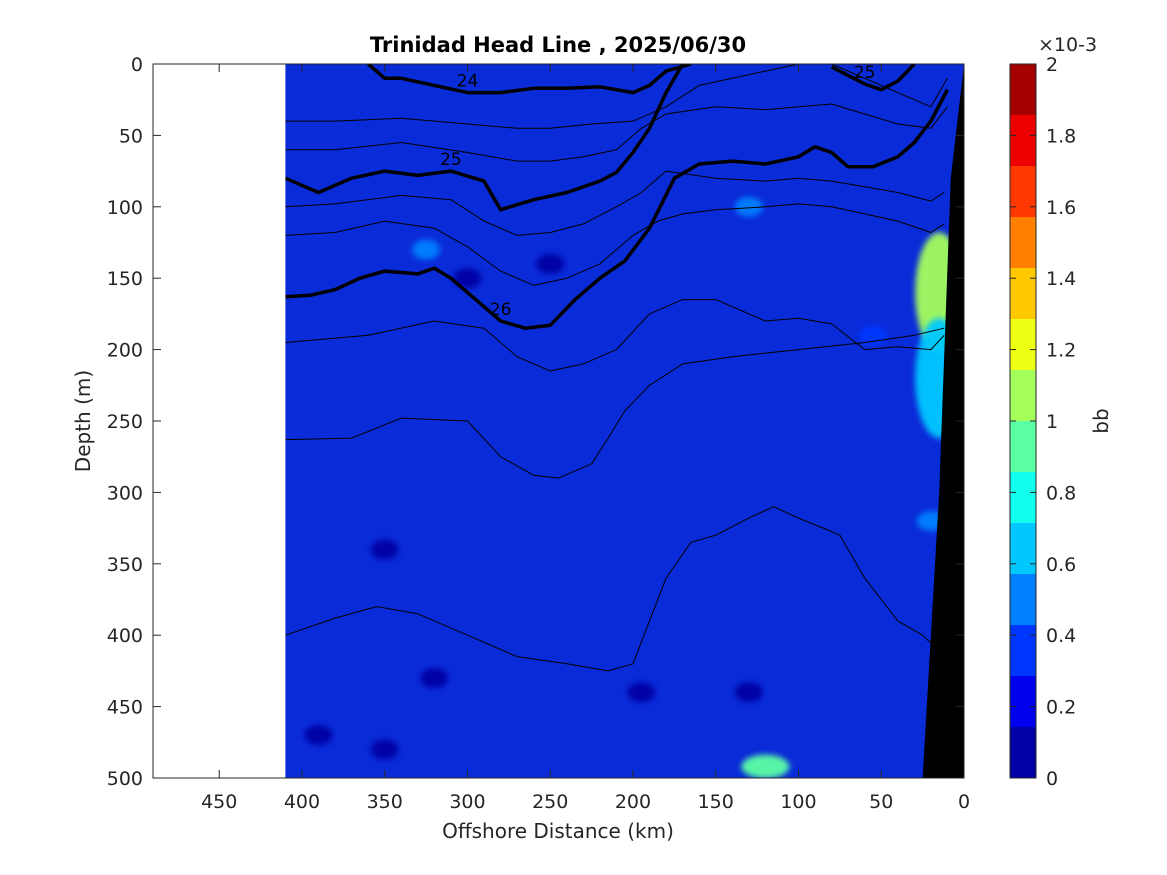 The height and width of the screenshot is (875, 1167). I want to click on seafloor-bathymetry, so click(943, 421).